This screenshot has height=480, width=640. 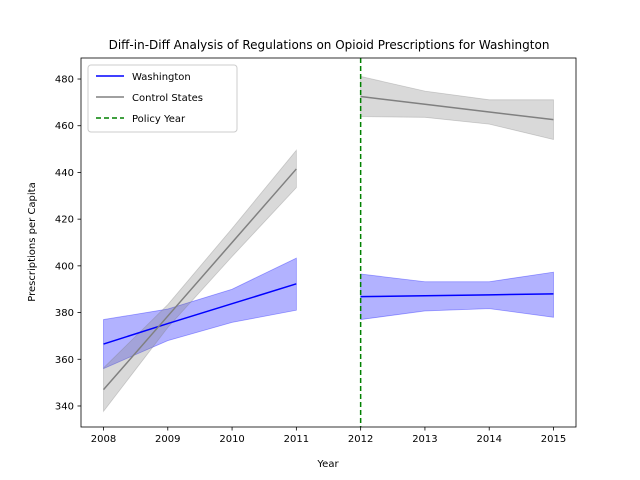 I want to click on y-tick-label: 380, so click(x=64, y=313).